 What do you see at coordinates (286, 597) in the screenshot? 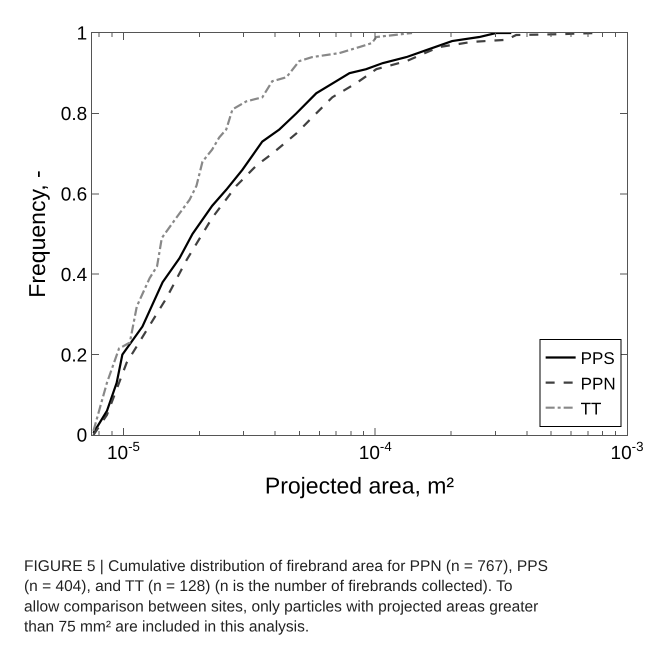
I see `caption: FIGURE 5 | Cumulative distribution of firebrand area for PPN (n = 767), PPS (n = 404), and TT (n = 128) (n is the number of firebrands collected). To allow comparison between sites, only particles with projected areas greater than 75 mm² are included in this analysis.` at bounding box center [286, 597].